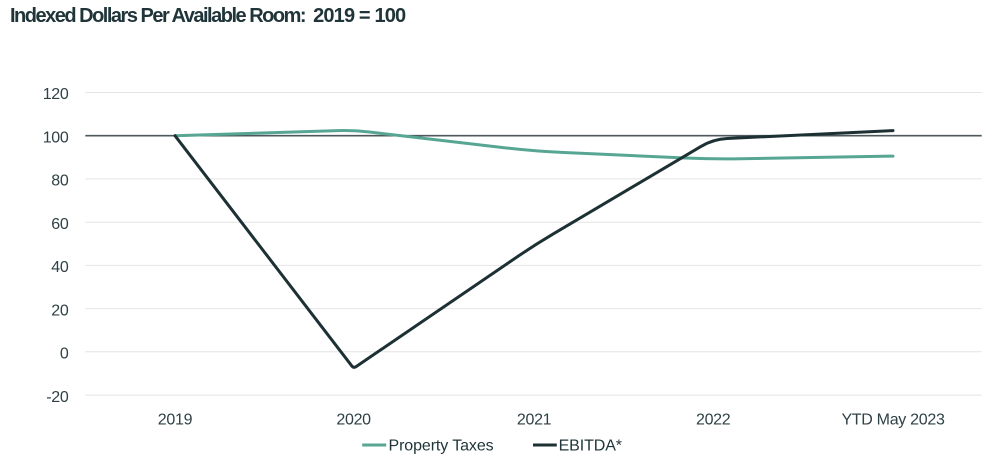 Image resolution: width=1000 pixels, height=471 pixels. What do you see at coordinates (57, 397) in the screenshot?
I see `svg-text: -20` at bounding box center [57, 397].